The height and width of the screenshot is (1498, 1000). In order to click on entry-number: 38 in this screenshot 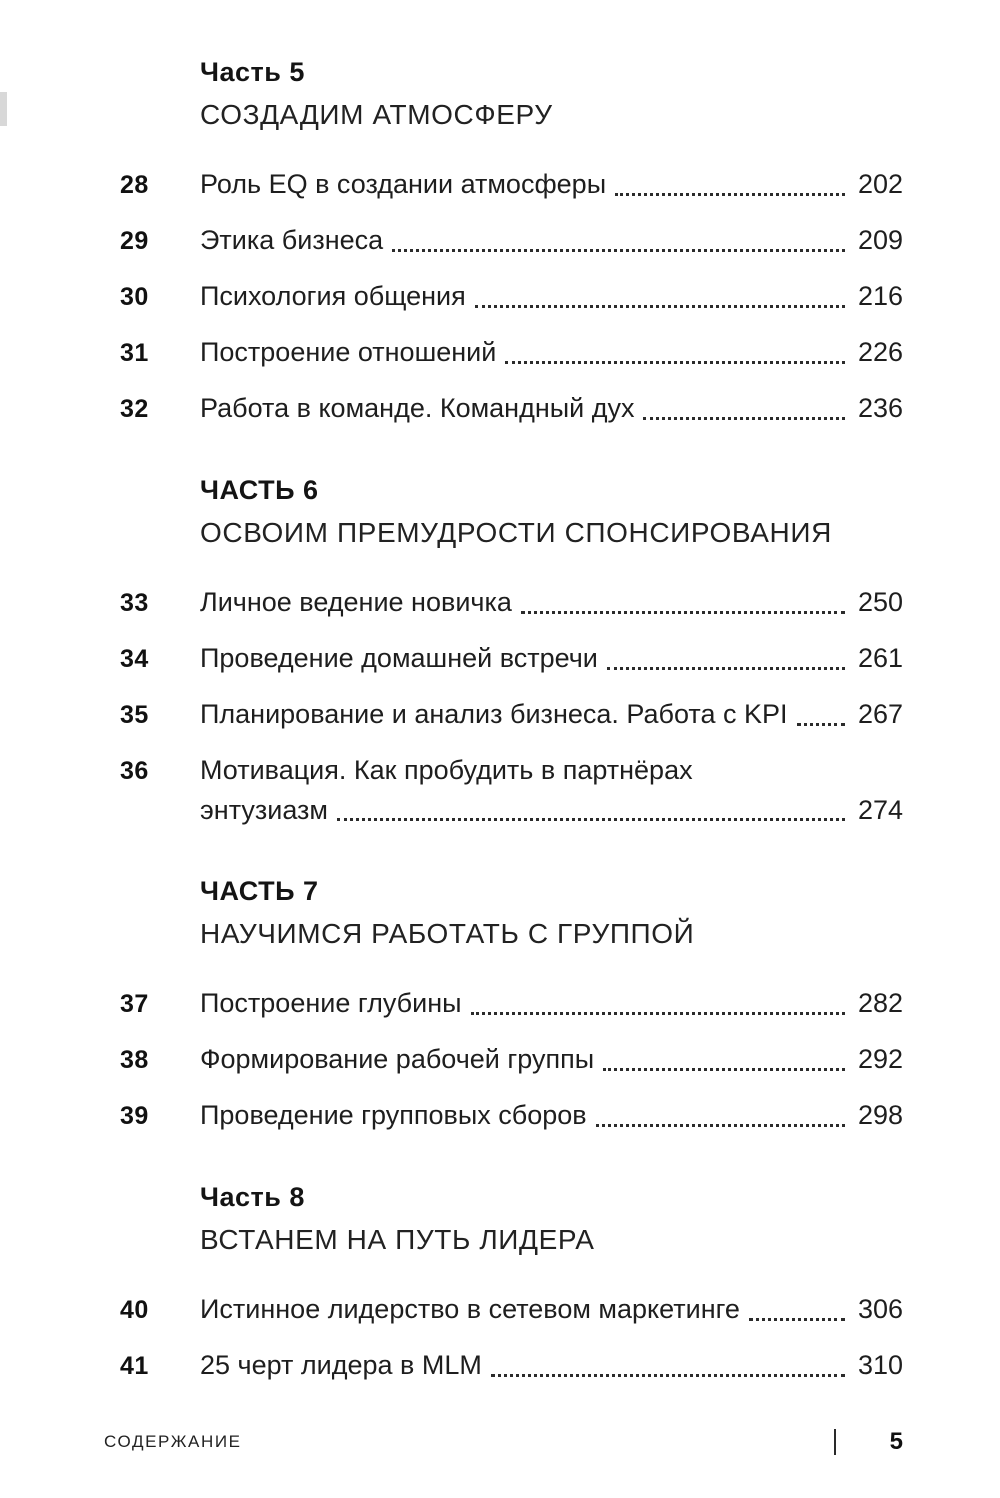, I will do `click(134, 1060)`.